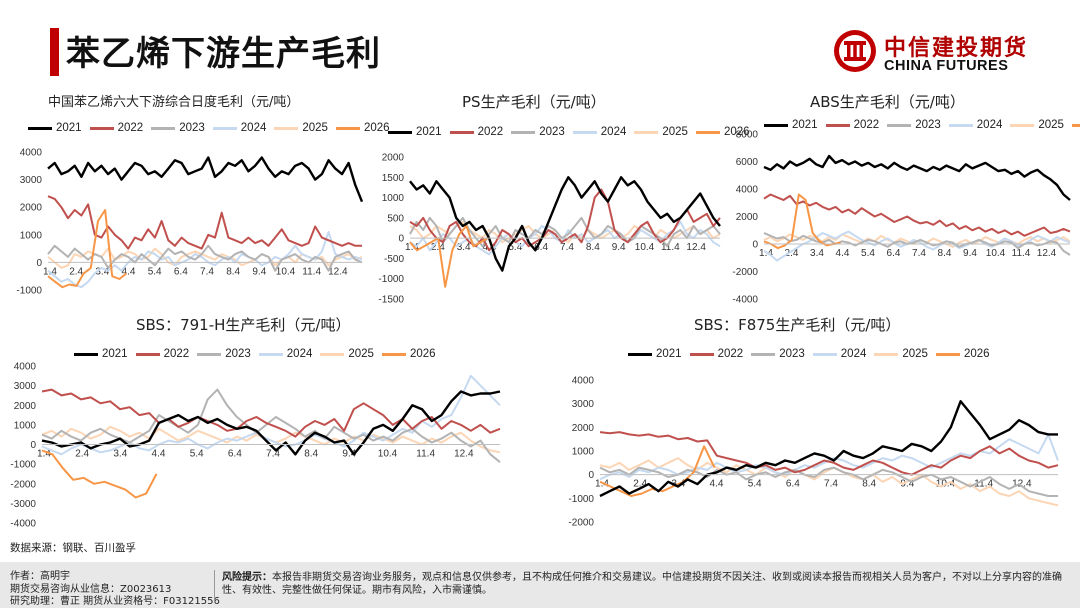 The image size is (1080, 608). Describe the element at coordinates (422, 354) in the screenshot. I see `legend-label: 2026` at that location.